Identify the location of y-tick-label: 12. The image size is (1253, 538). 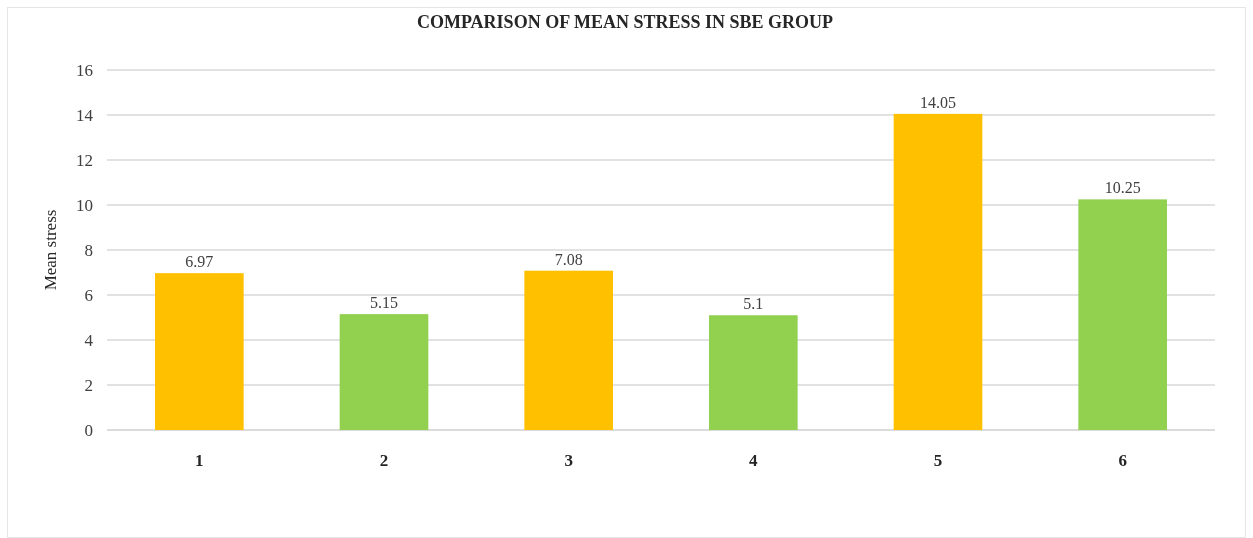
(84, 160).